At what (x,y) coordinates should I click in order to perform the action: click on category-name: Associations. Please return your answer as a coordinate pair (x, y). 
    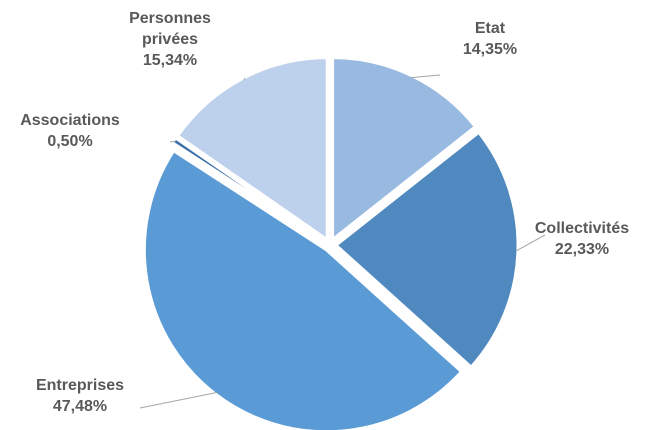
    Looking at the image, I should click on (70, 120).